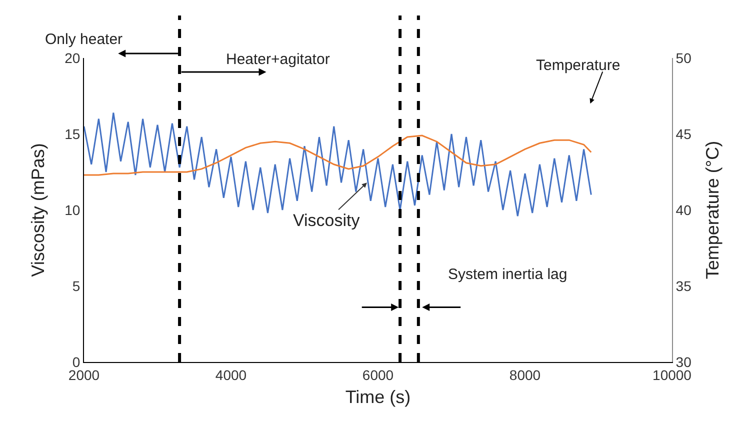 This screenshot has height=436, width=743. I want to click on x-axis-title: Time (s), so click(378, 396).